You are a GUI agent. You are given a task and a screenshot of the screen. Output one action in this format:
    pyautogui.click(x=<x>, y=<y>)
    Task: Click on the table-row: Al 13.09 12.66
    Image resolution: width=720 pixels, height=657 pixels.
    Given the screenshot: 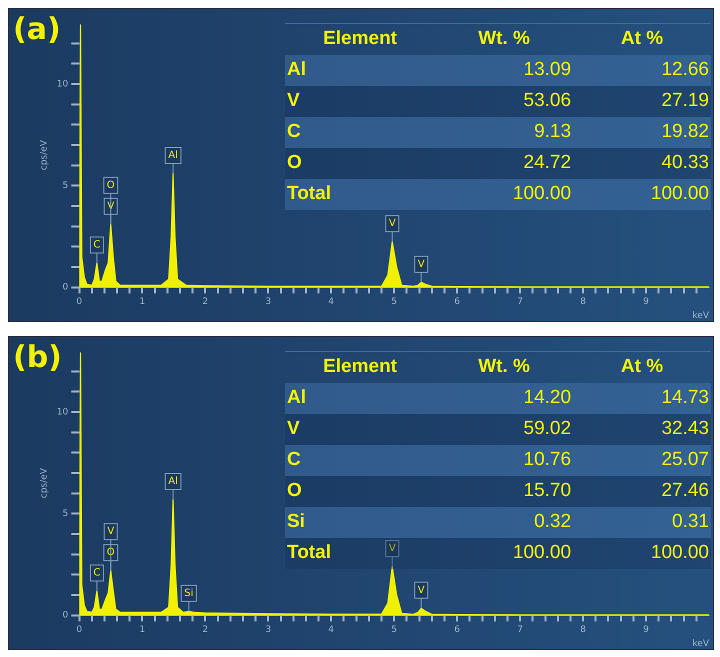 What is the action you would take?
    pyautogui.click(x=498, y=70)
    